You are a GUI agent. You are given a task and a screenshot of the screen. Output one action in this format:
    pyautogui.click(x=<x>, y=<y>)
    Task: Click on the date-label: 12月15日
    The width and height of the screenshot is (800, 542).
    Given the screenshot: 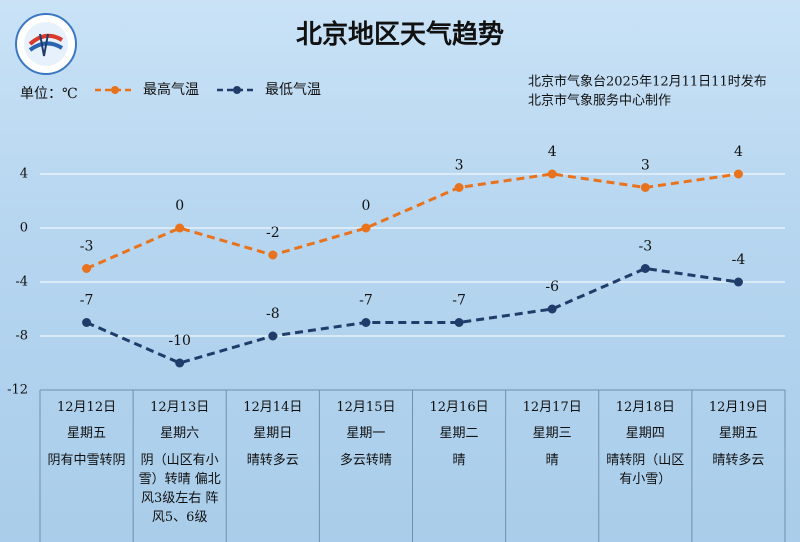 What is the action you would take?
    pyautogui.click(x=366, y=407)
    